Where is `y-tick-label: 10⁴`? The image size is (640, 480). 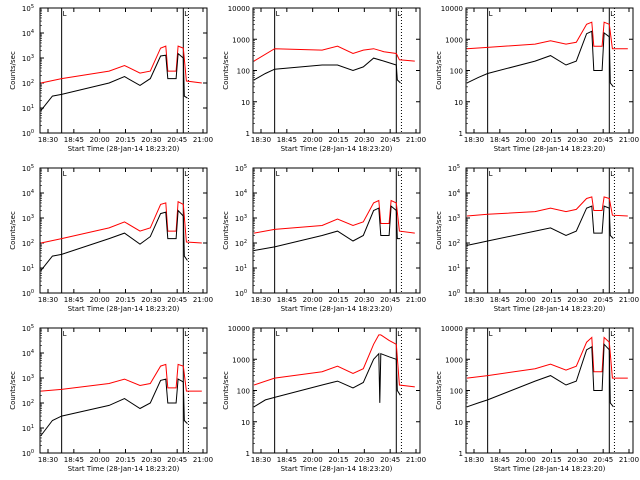
y-tick-label: 10⁴ is located at coordinates (28, 33).